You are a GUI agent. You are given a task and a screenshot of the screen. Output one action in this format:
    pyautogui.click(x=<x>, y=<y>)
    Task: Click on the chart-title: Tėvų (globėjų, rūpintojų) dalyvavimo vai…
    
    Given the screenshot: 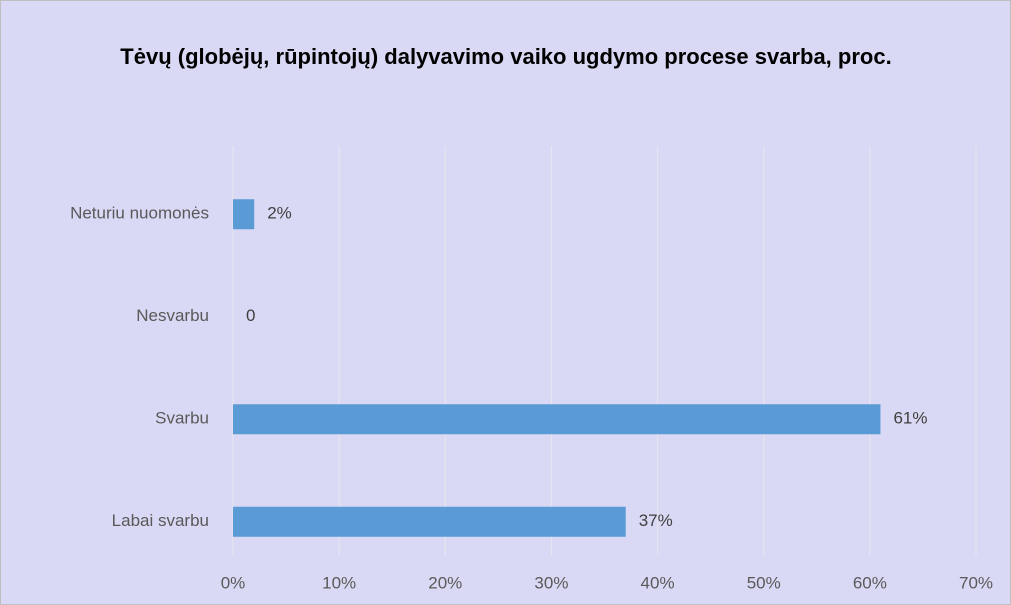 What is the action you would take?
    pyautogui.click(x=506, y=56)
    